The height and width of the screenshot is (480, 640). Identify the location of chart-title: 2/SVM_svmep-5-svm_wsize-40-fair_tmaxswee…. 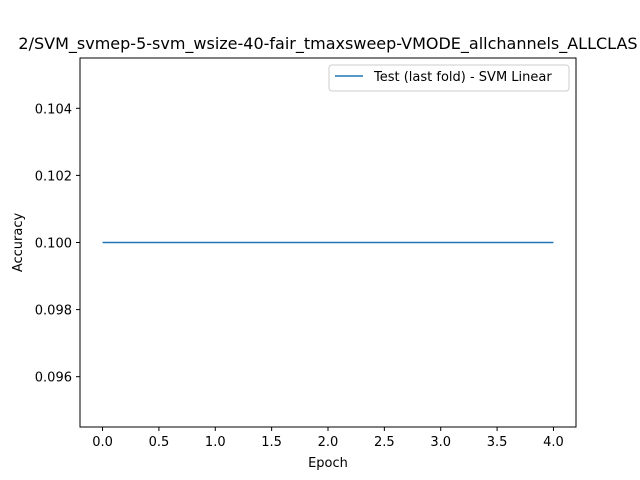
(327, 44).